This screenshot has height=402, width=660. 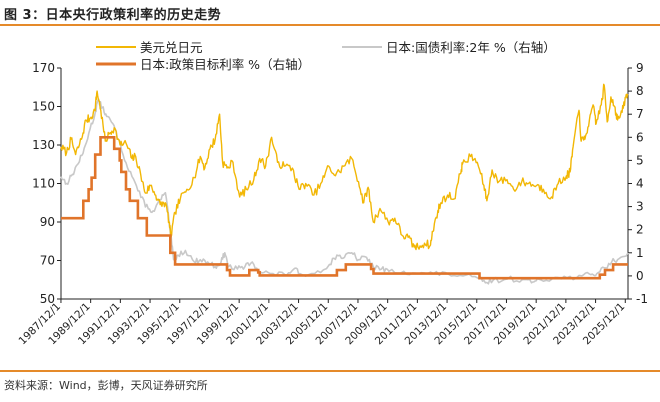 What do you see at coordinates (640, 207) in the screenshot?
I see `y-right-tick-label: 3` at bounding box center [640, 207].